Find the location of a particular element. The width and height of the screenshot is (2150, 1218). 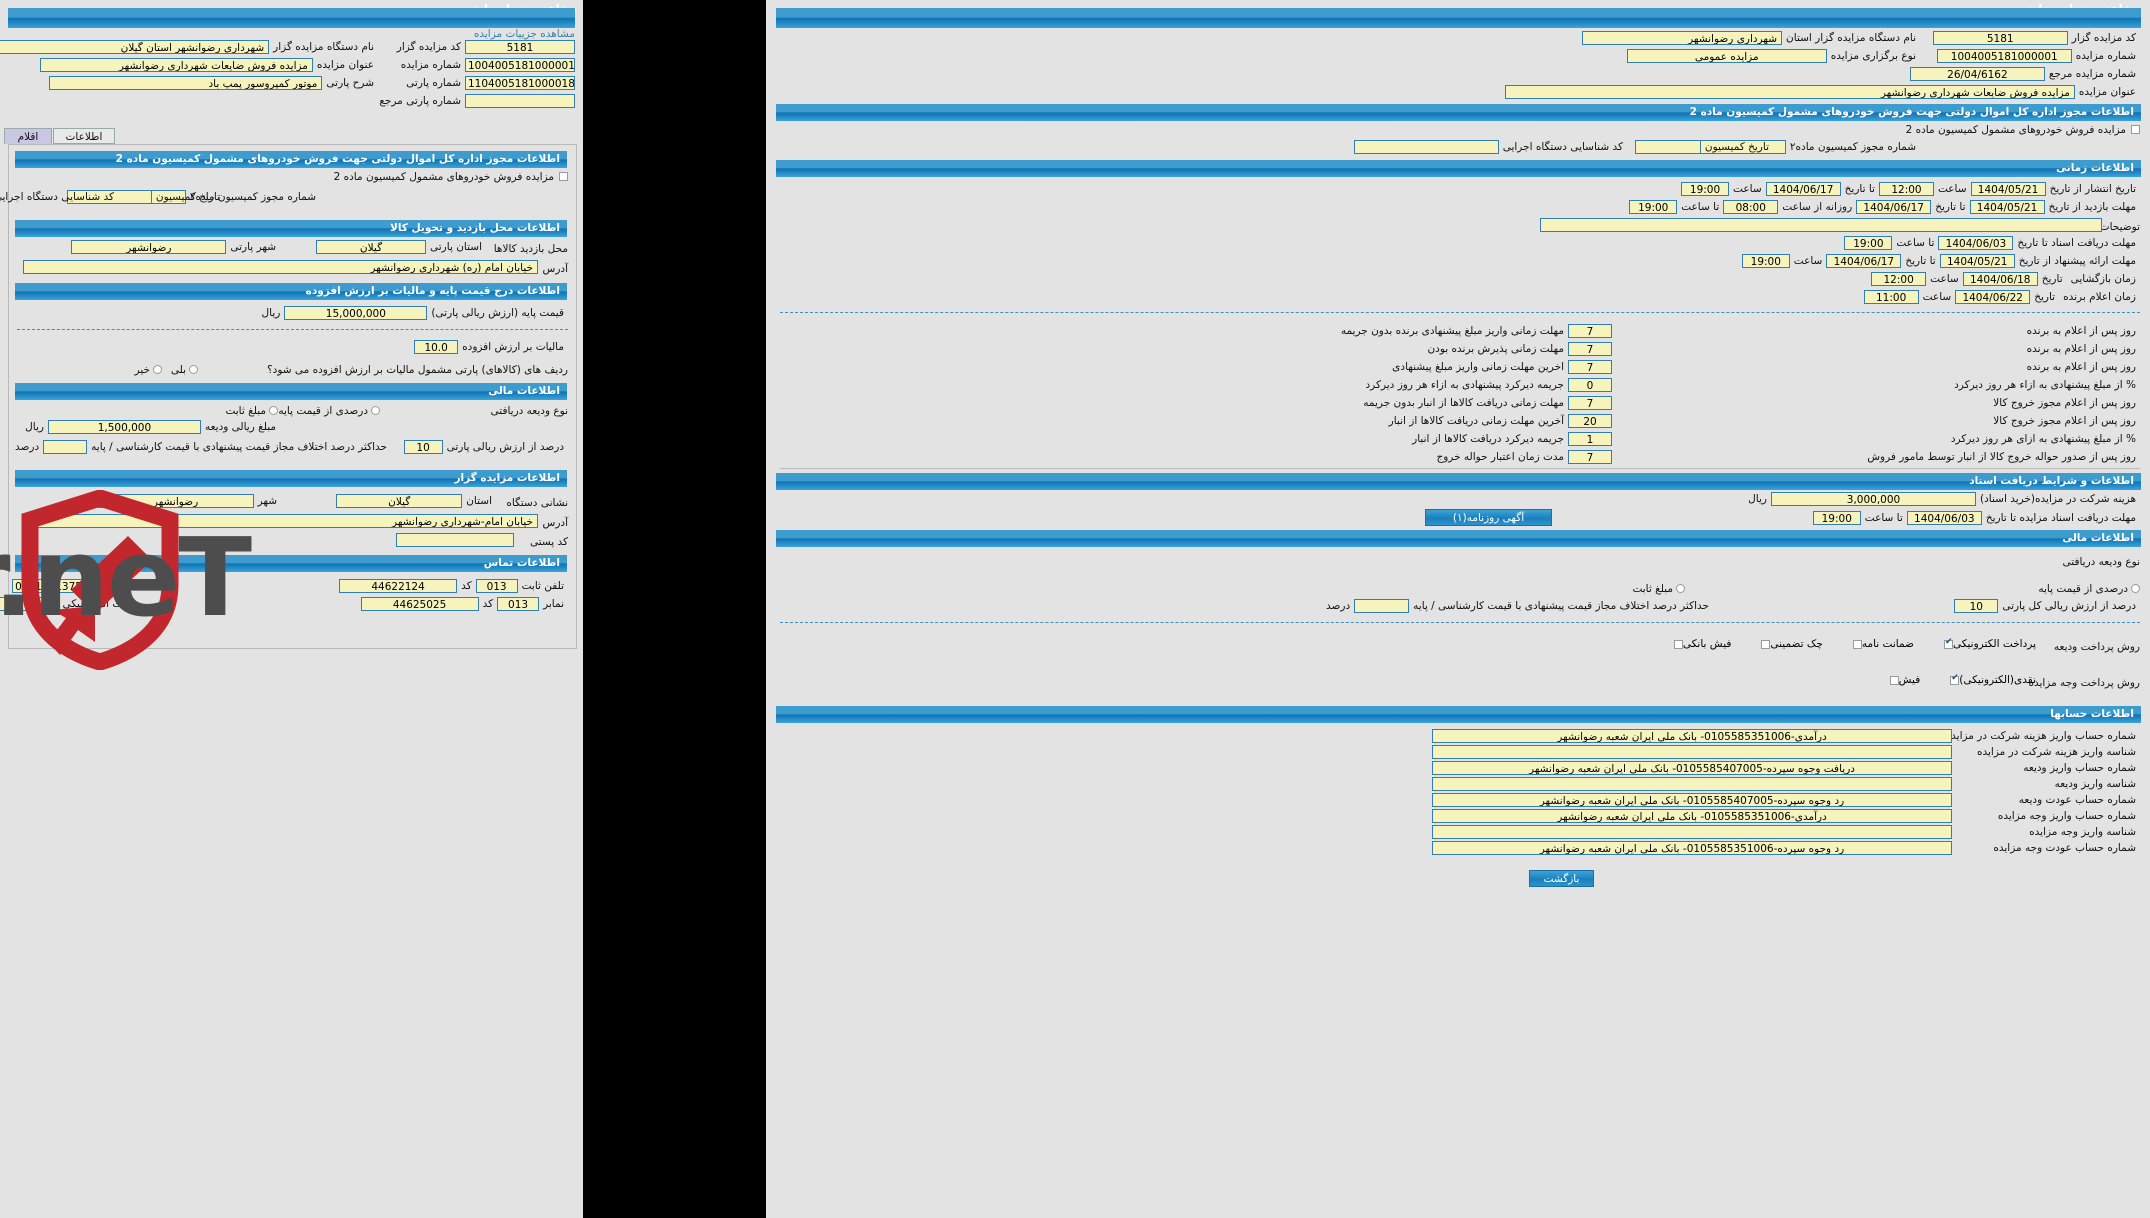

field-r-hold-type: مزایده عمومی is located at coordinates (1726, 56).